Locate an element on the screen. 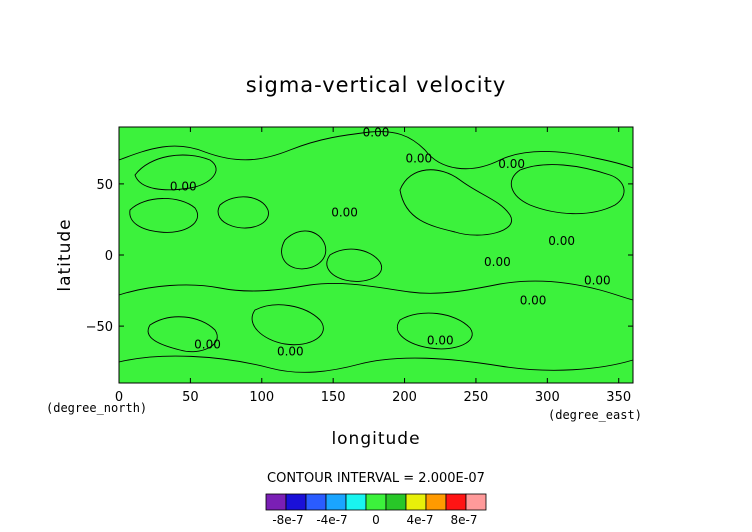  colorbar: -8e-7 -4e-7 0 4e-7 8e-7 is located at coordinates (376, 510).